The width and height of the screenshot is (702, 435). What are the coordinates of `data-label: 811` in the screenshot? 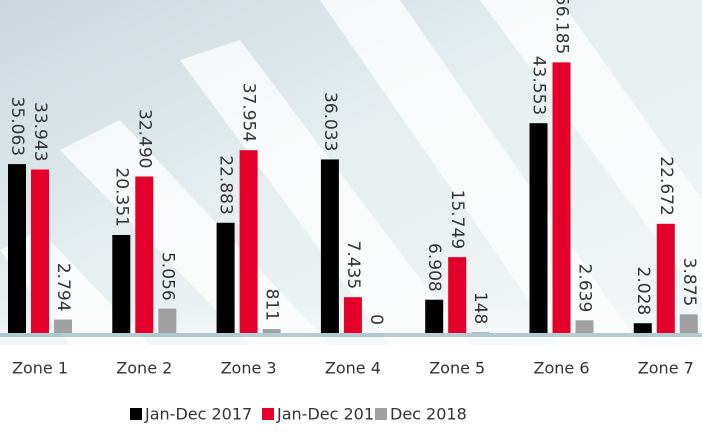 It's located at (272, 305).